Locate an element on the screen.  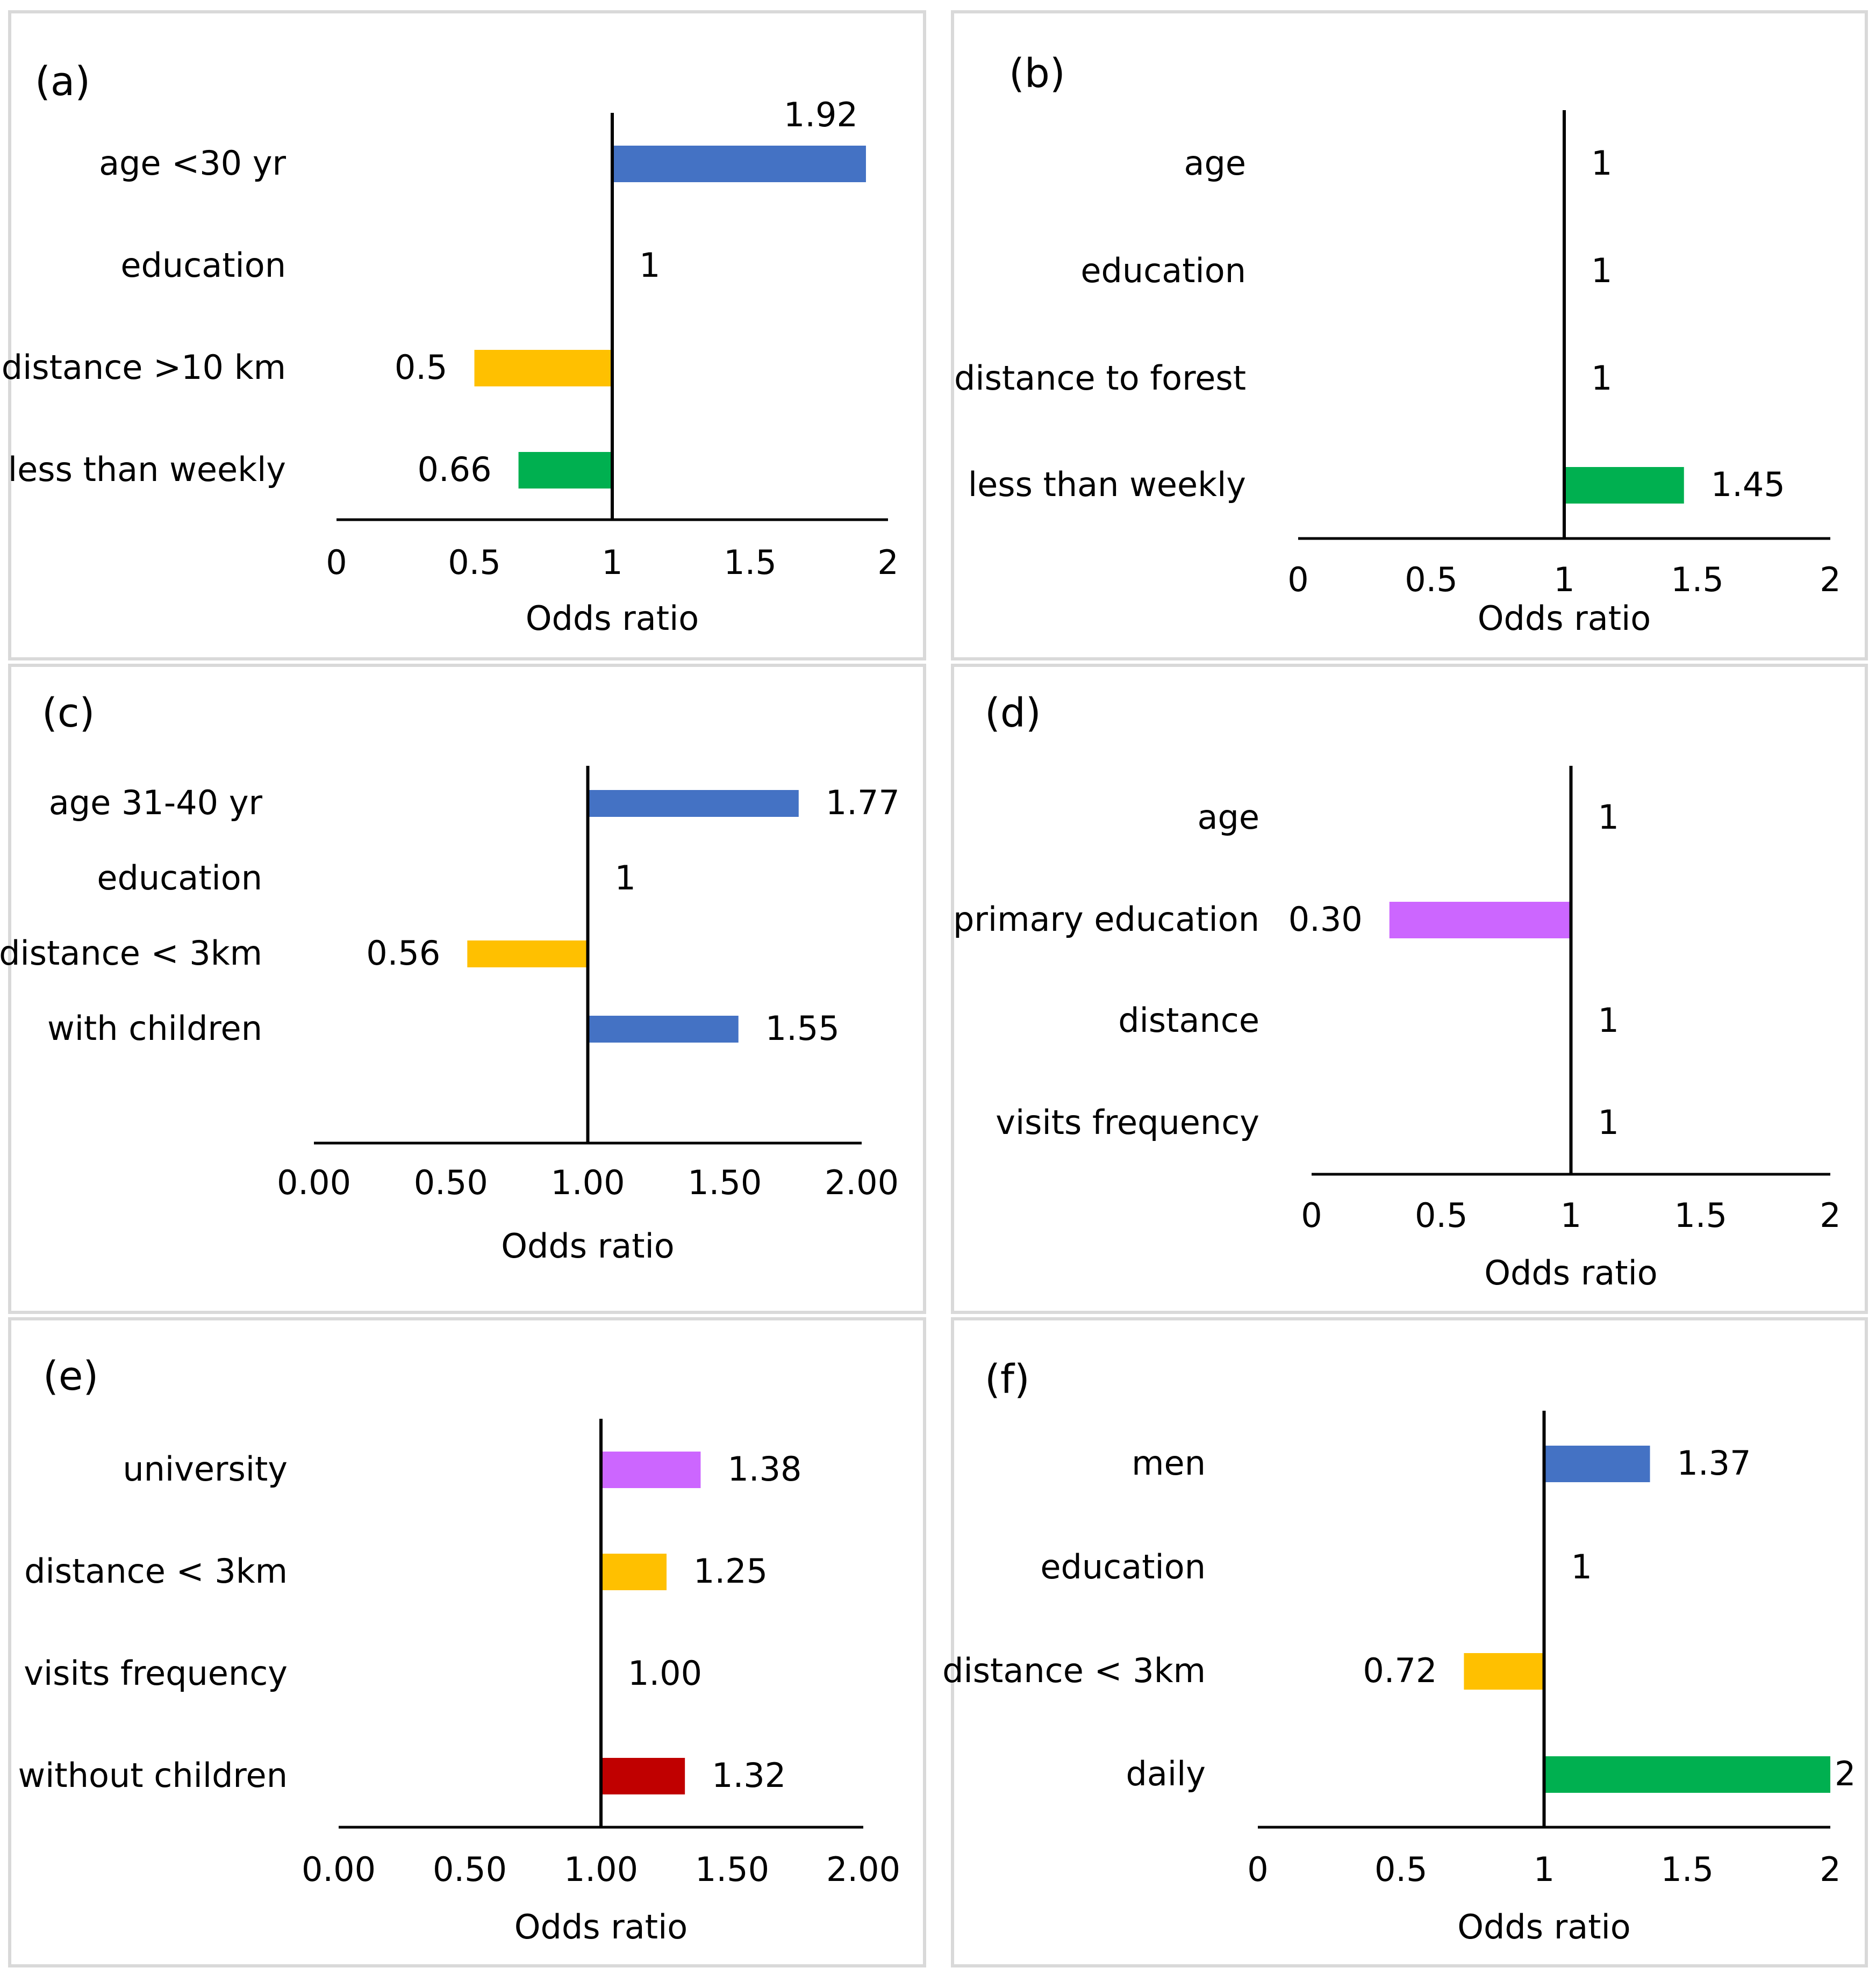
data-label: 1.25 is located at coordinates (730, 1571).